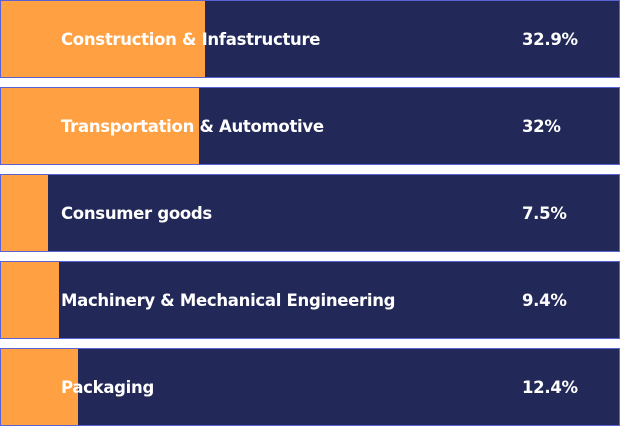 This screenshot has height=428, width=622. Describe the element at coordinates (544, 300) in the screenshot. I see `value-label: 9.4%` at that location.